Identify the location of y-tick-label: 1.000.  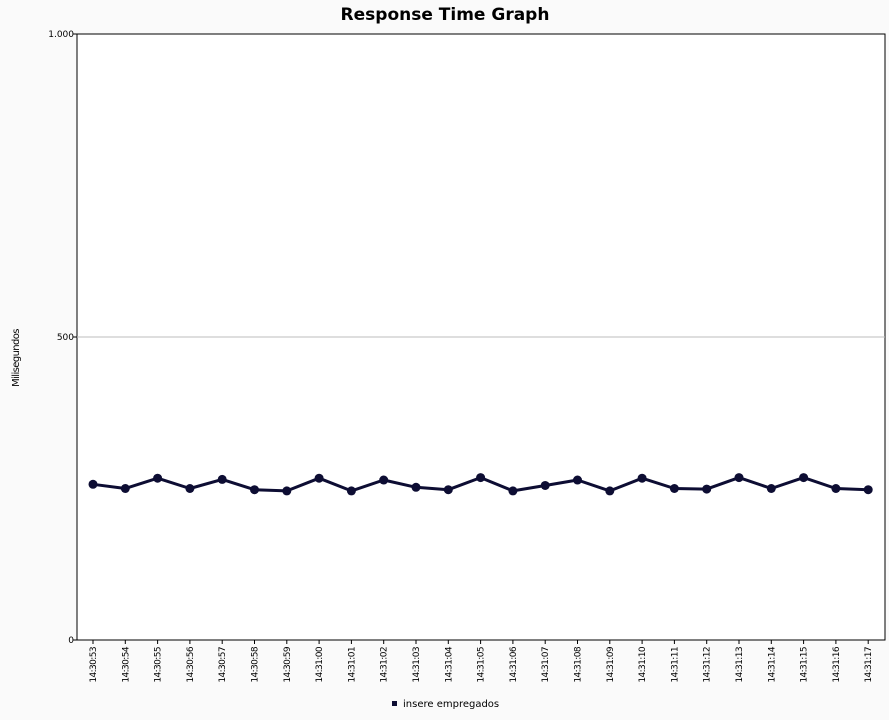
(61, 35).